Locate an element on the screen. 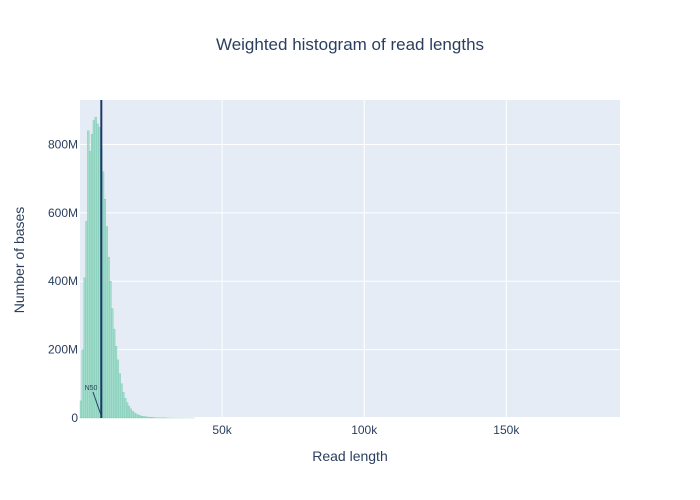  y-tick-label: 0 is located at coordinates (74, 418).